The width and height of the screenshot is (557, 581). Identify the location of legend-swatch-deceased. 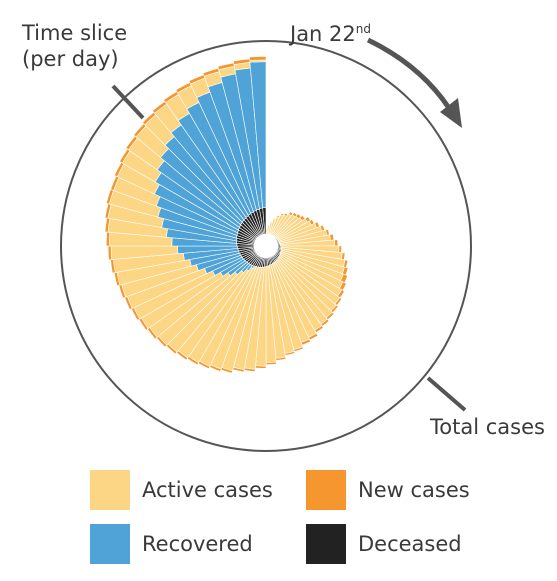
(326, 544).